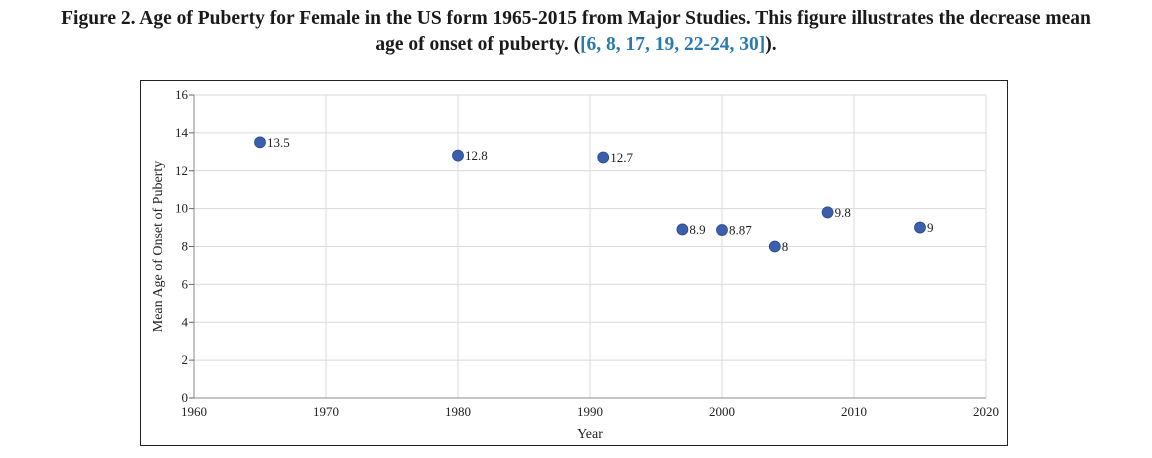 This screenshot has width=1152, height=458. I want to click on y-axis-title: Mean Age of Onset of Puberty, so click(158, 246).